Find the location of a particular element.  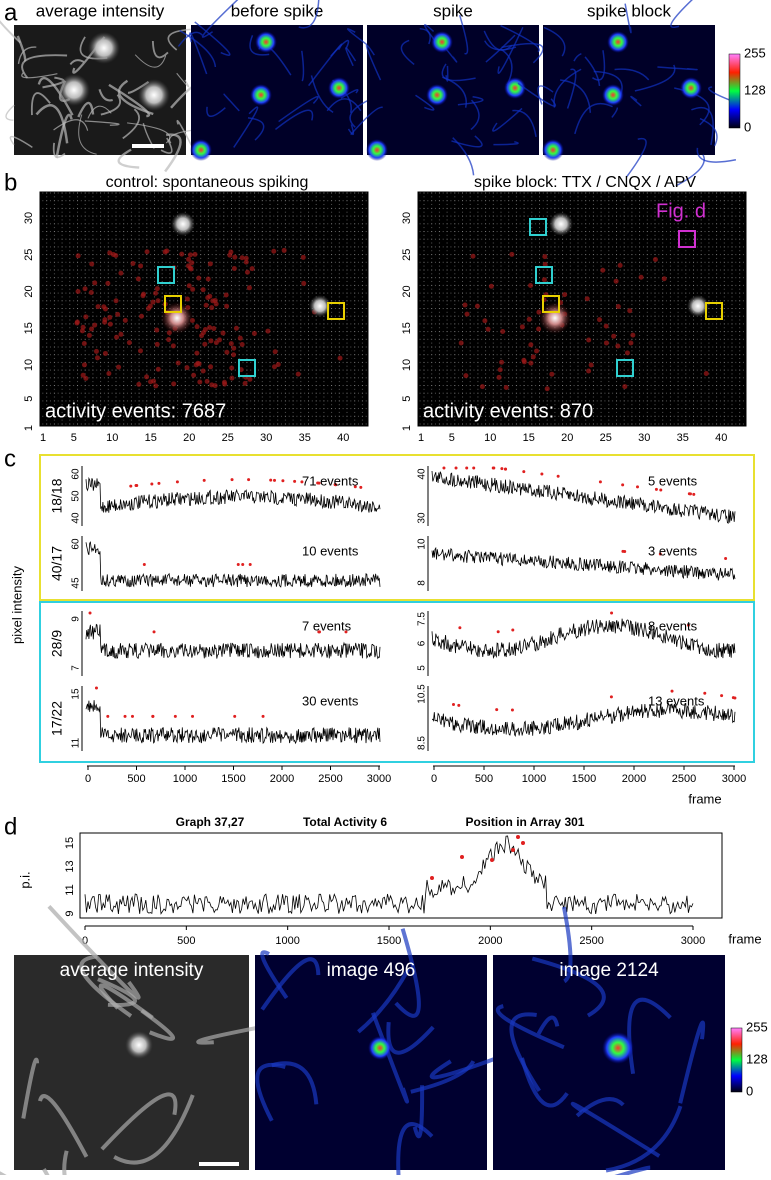

label: image 2124 is located at coordinates (609, 970).